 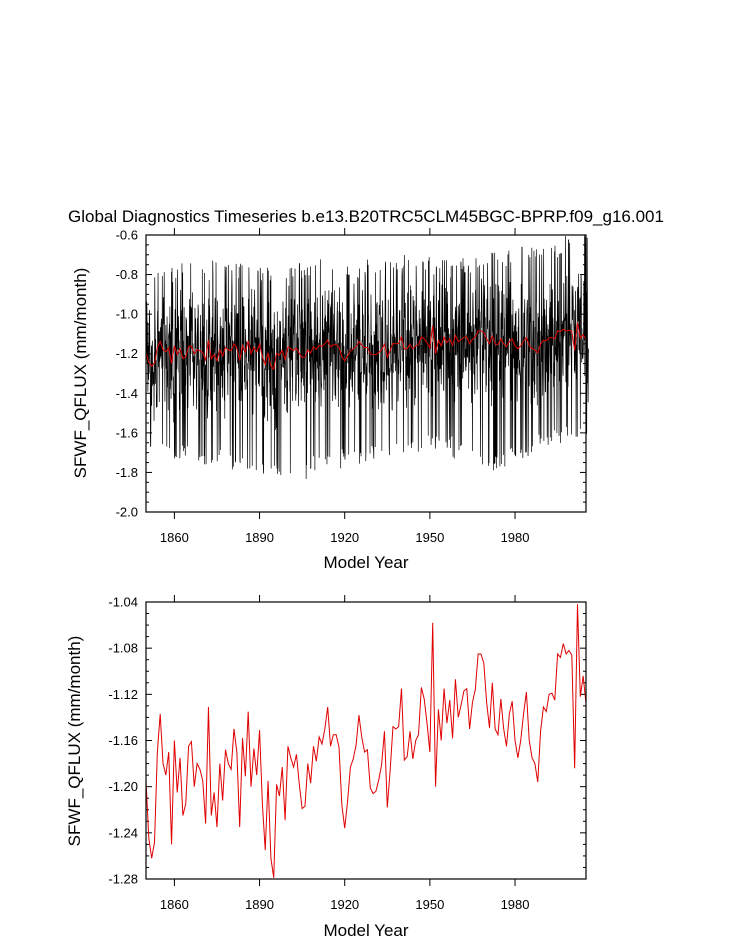 I want to click on y-tick-label: -1.8, so click(x=127, y=472).